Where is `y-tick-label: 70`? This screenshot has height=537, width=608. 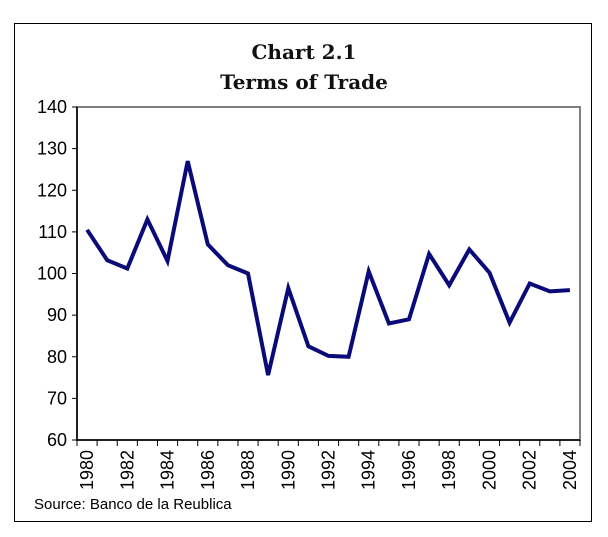
y-tick-label: 70 is located at coordinates (57, 398).